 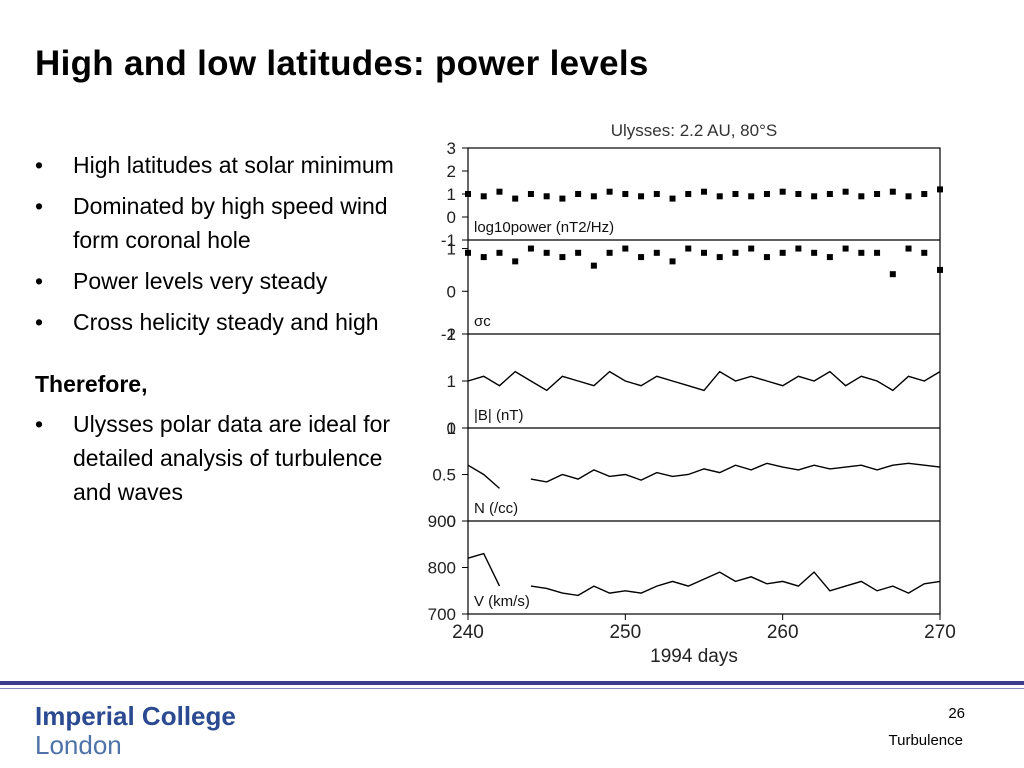 I want to click on panel-label: V (km/s), so click(x=502, y=601).